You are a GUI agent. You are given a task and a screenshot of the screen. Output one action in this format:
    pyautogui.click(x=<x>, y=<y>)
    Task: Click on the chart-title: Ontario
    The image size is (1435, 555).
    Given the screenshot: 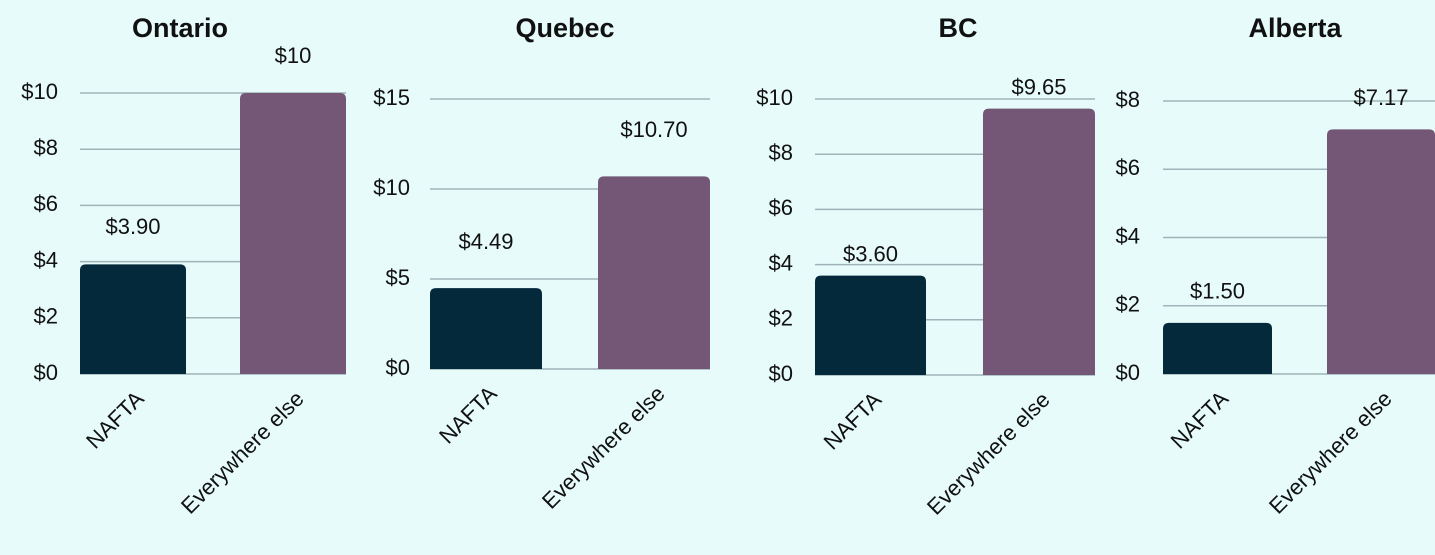 What is the action you would take?
    pyautogui.click(x=180, y=28)
    